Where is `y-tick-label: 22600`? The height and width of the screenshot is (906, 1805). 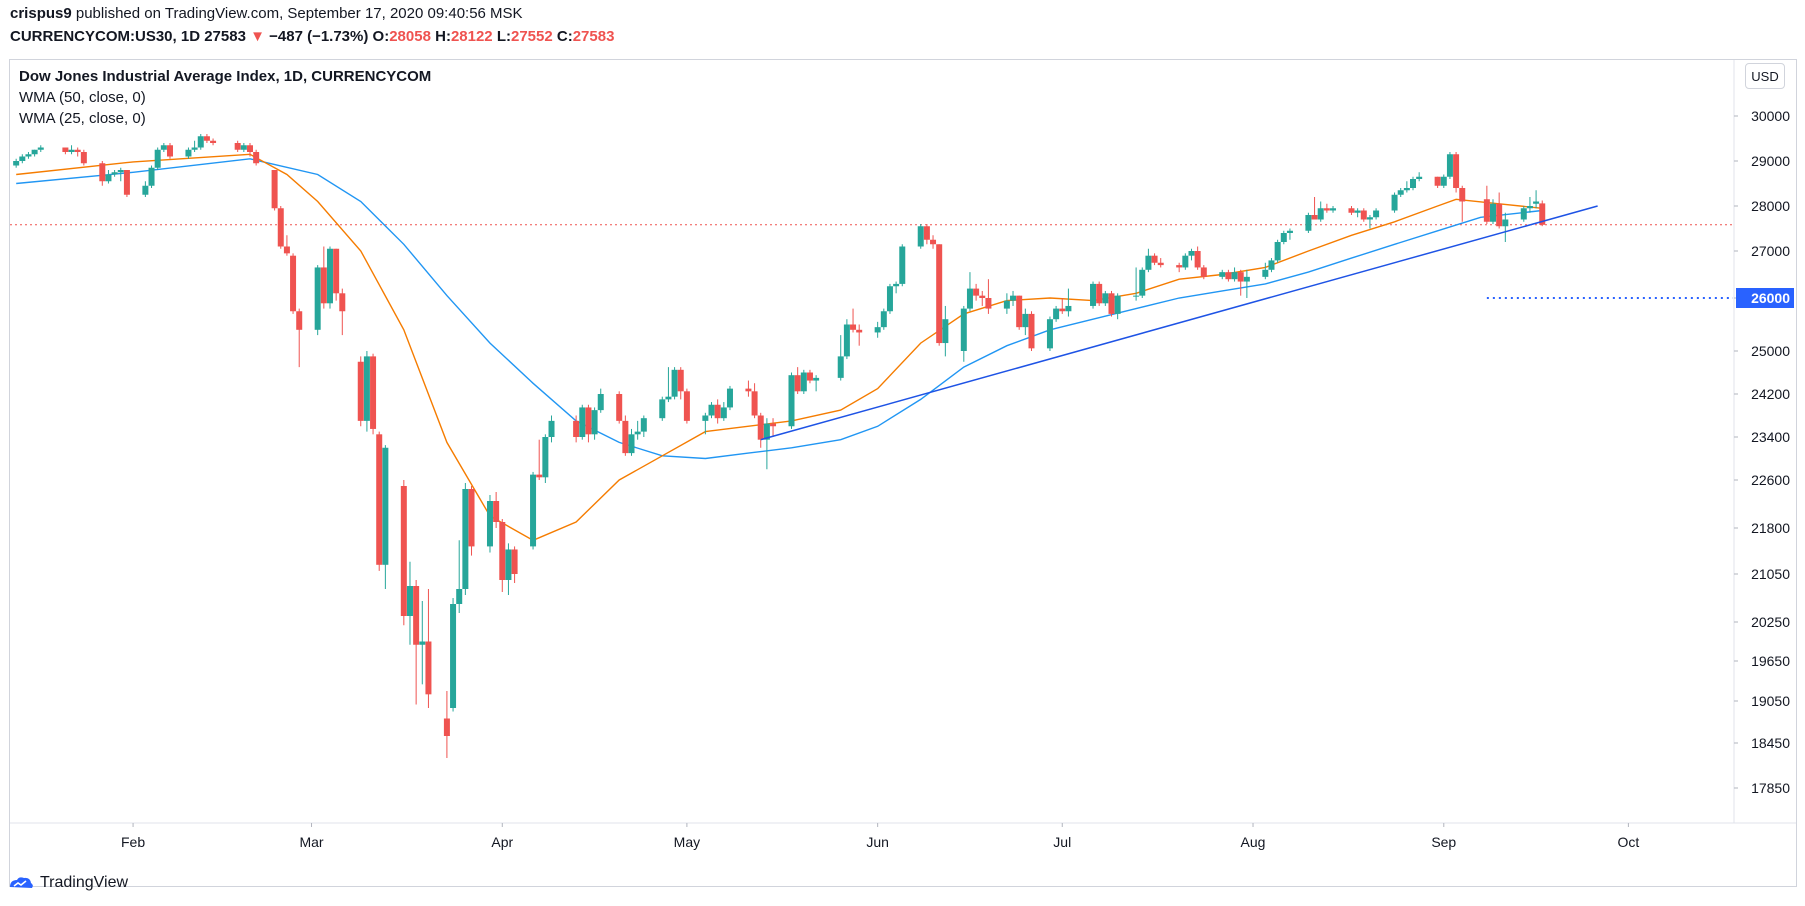 y-tick-label: 22600 is located at coordinates (1770, 480).